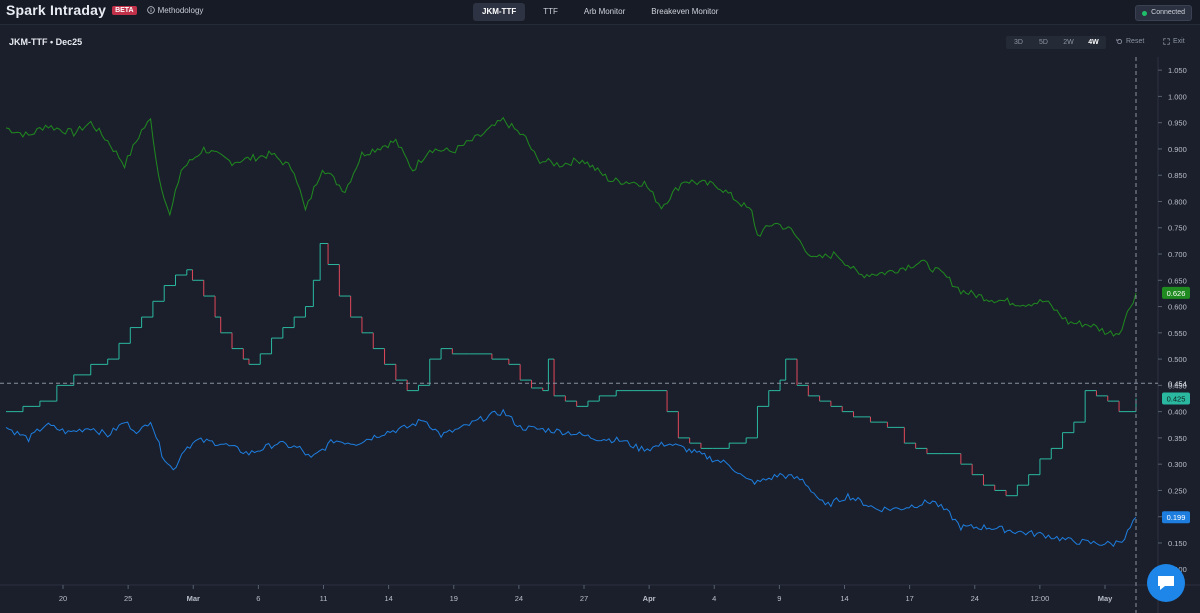  I want to click on exit-button: Exit, so click(1174, 41).